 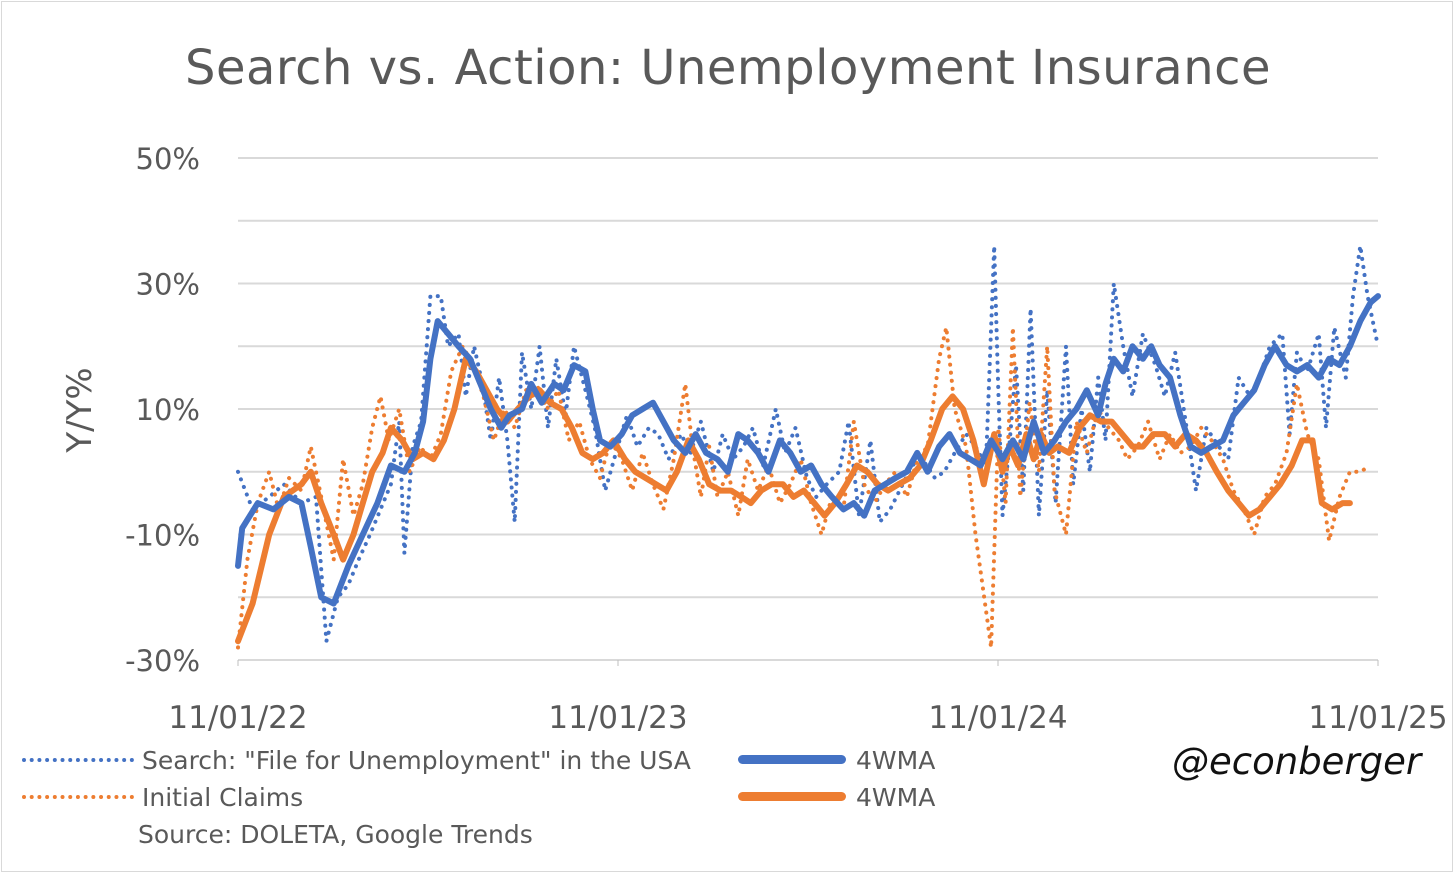 What do you see at coordinates (792, 760) in the screenshot?
I see `legend-swatch-search-4wma` at bounding box center [792, 760].